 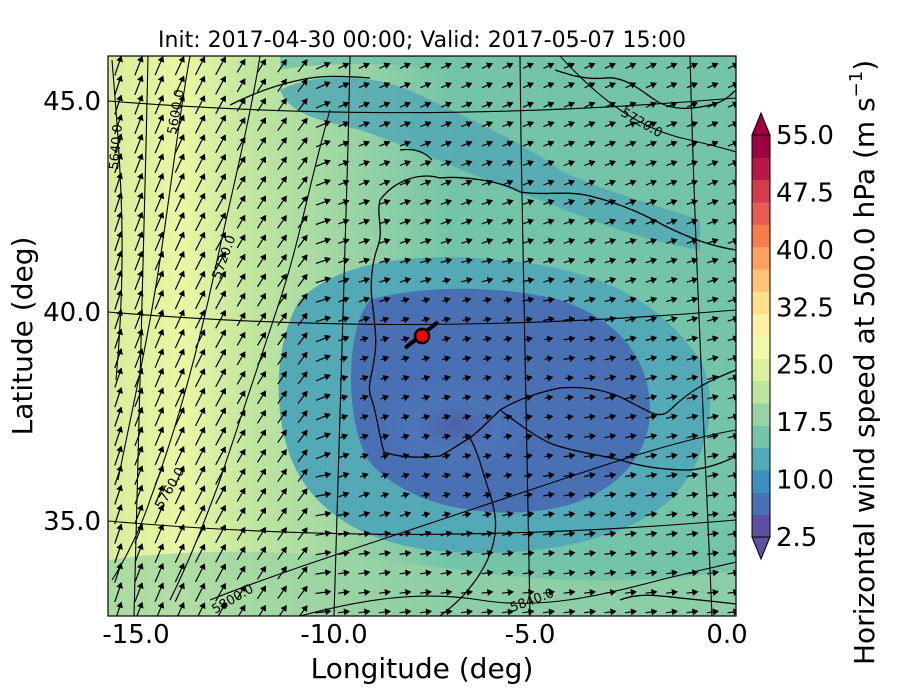 I want to click on colorbar-tick-label: 17.5, so click(x=805, y=423).